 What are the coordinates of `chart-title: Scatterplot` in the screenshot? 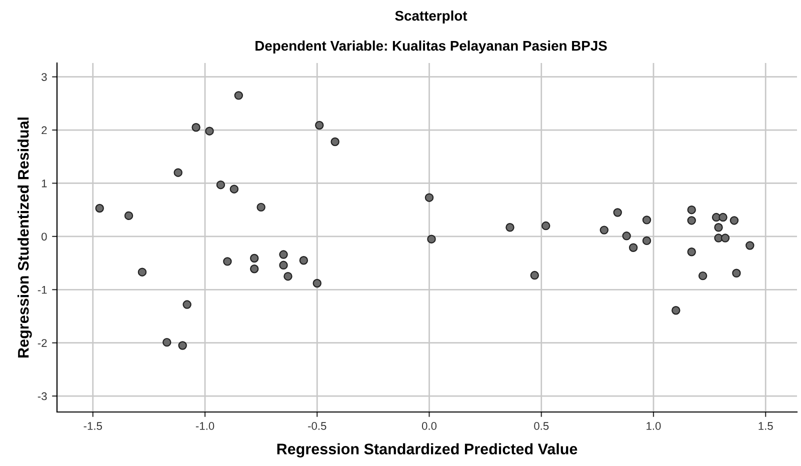 It's located at (431, 17).